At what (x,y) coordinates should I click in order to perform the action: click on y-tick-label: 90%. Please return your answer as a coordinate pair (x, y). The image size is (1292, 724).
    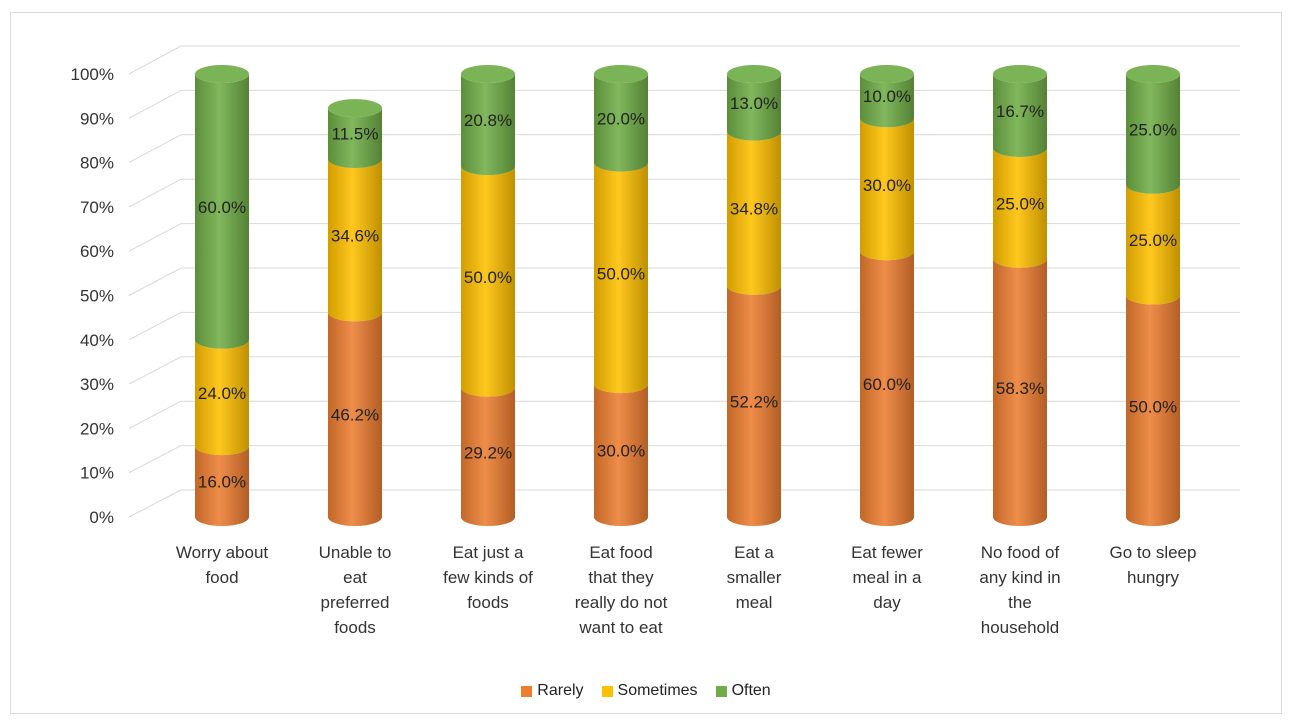
    Looking at the image, I should click on (97, 118).